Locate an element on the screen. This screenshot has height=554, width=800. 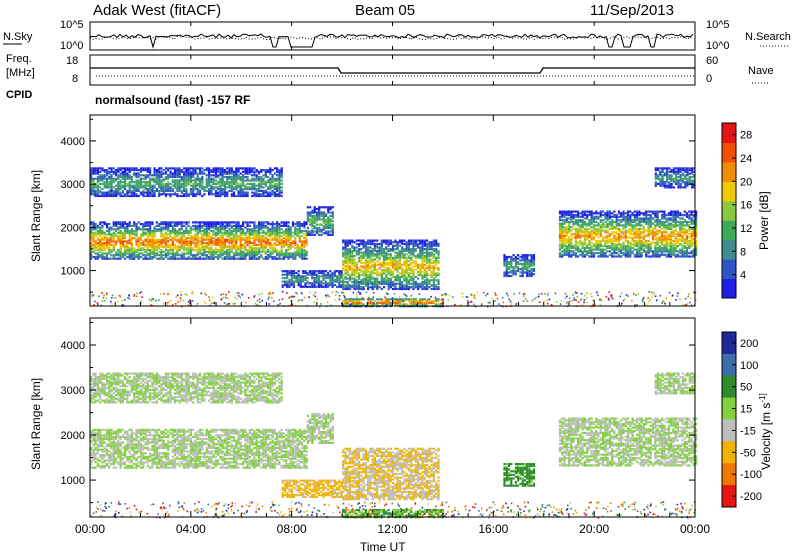
echo-region is located at coordinates (199, 240).